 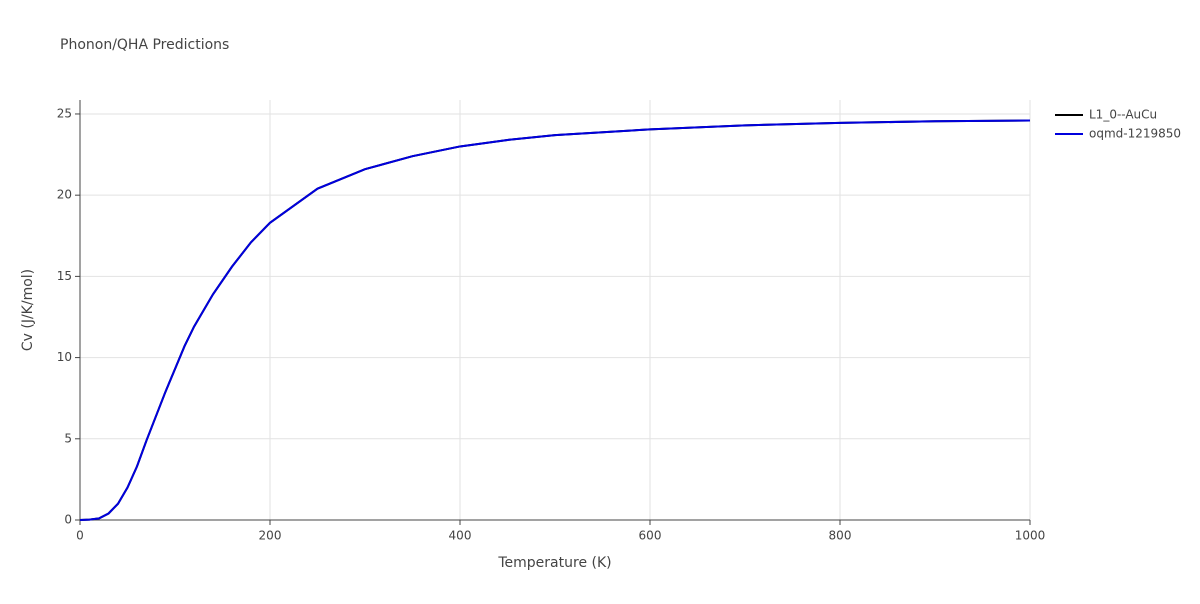 I want to click on y-tick-label: 15, so click(x=64, y=276).